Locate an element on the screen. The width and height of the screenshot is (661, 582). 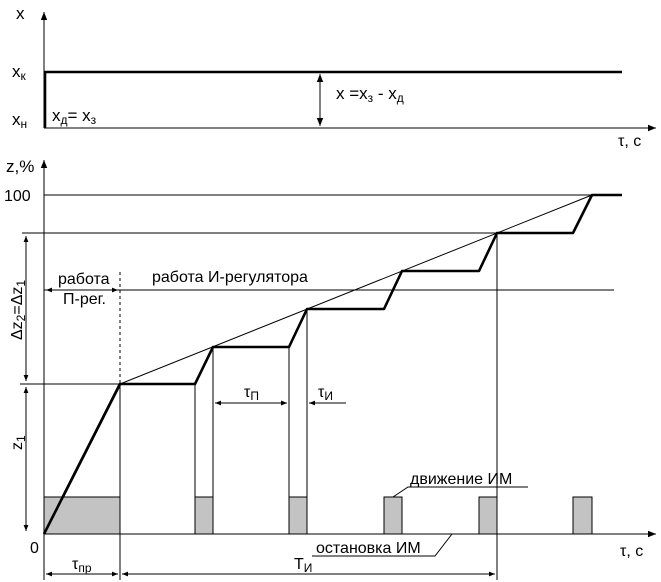
level-high-label: xк is located at coordinates (19, 72).